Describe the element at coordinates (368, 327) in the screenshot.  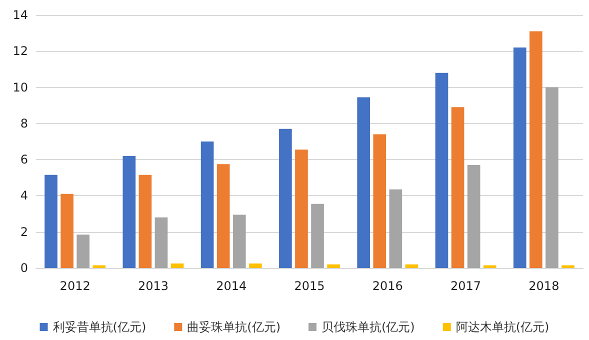
I see `legend-label: 贝伐珠单抗(亿元)` at that location.